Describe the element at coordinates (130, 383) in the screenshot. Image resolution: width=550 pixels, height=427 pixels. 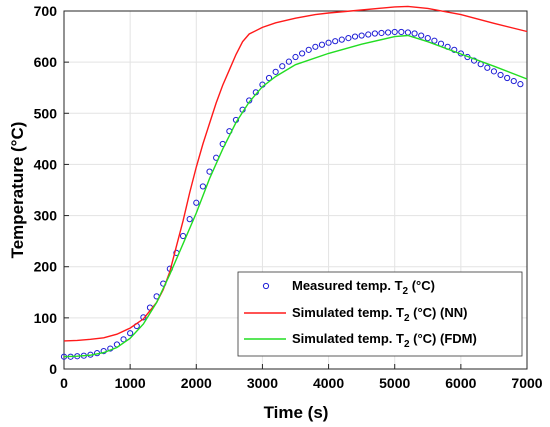
I see `x-tick-label: 1000` at that location.